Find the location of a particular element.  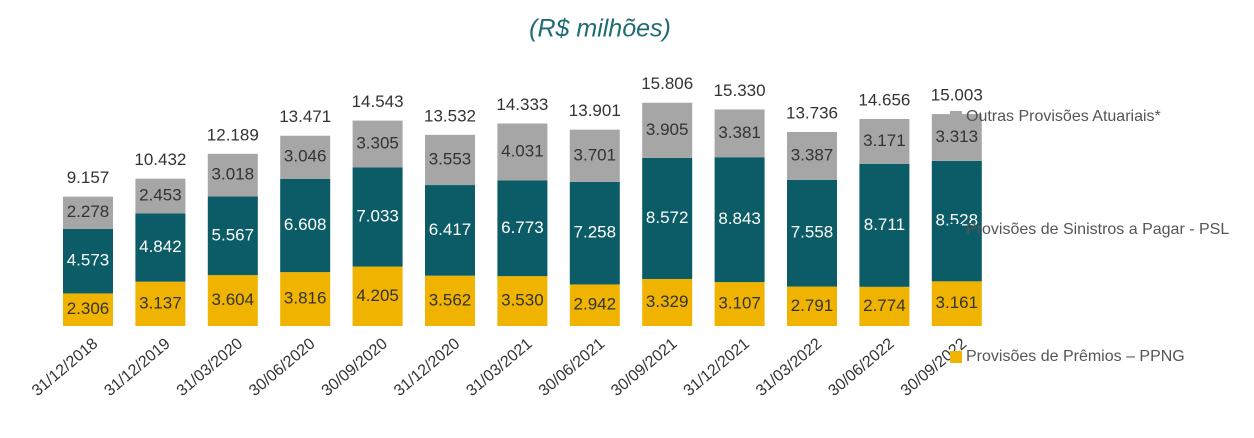

value-label: 3.161 is located at coordinates (957, 302).